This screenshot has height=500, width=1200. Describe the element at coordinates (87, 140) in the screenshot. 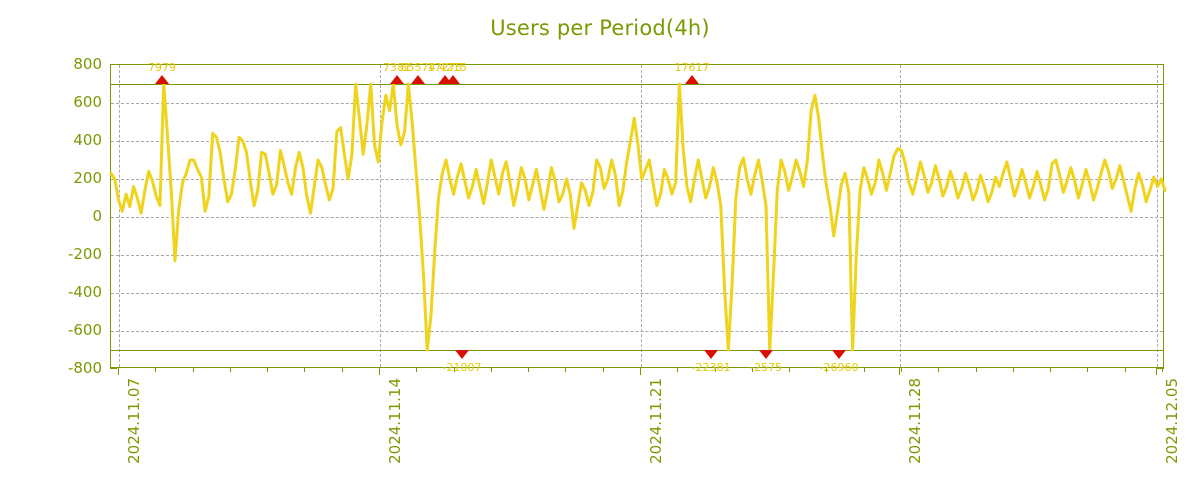

I see `y-tick-label: 400` at that location.